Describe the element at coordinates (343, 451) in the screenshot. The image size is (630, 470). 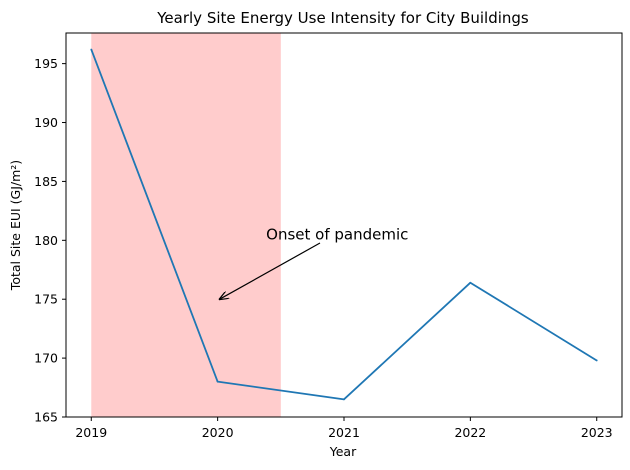
I see `x-axis-label: Year` at that location.